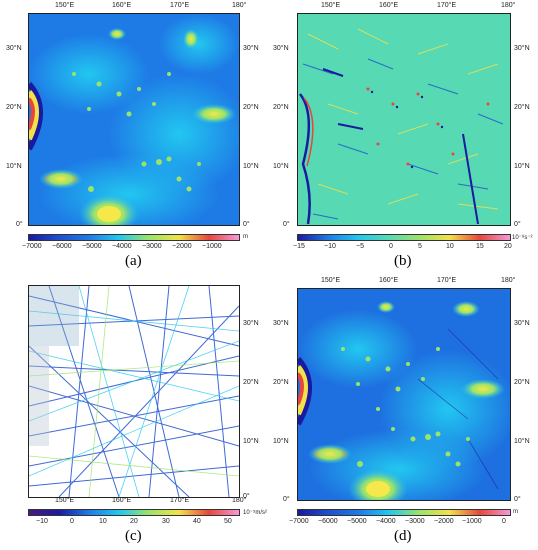 This screenshot has width=538, height=550. I want to click on xtick-bottom: 160°E, so click(122, 500).